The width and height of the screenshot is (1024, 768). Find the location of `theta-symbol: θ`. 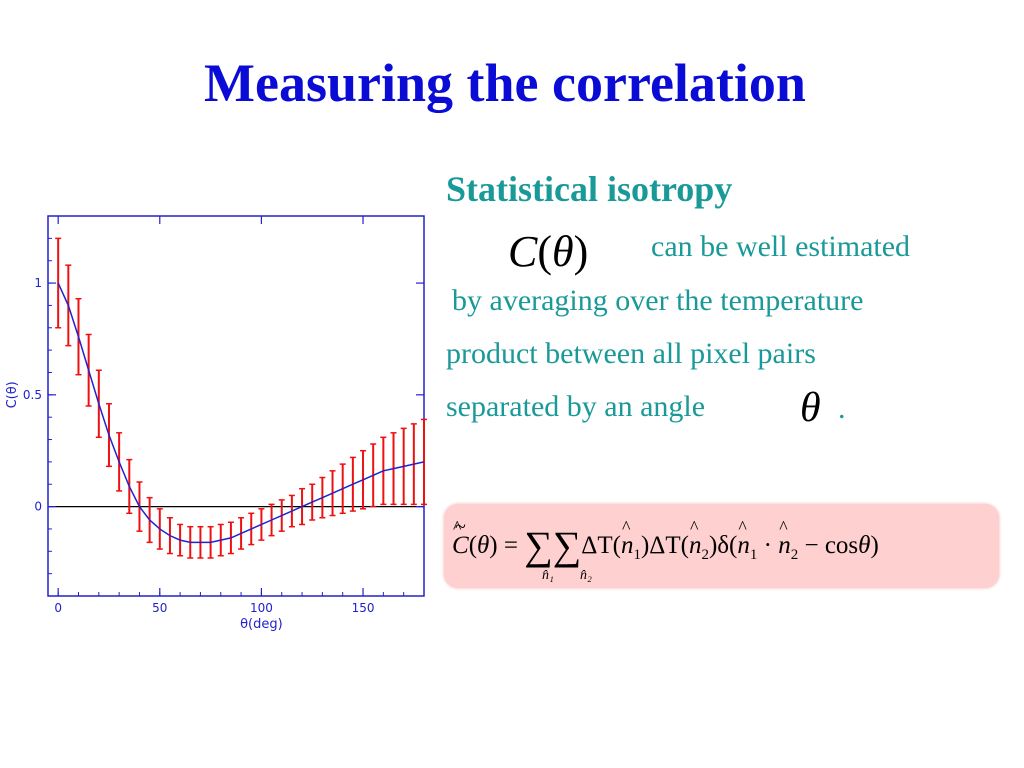

theta-symbol: θ is located at coordinates (810, 408).